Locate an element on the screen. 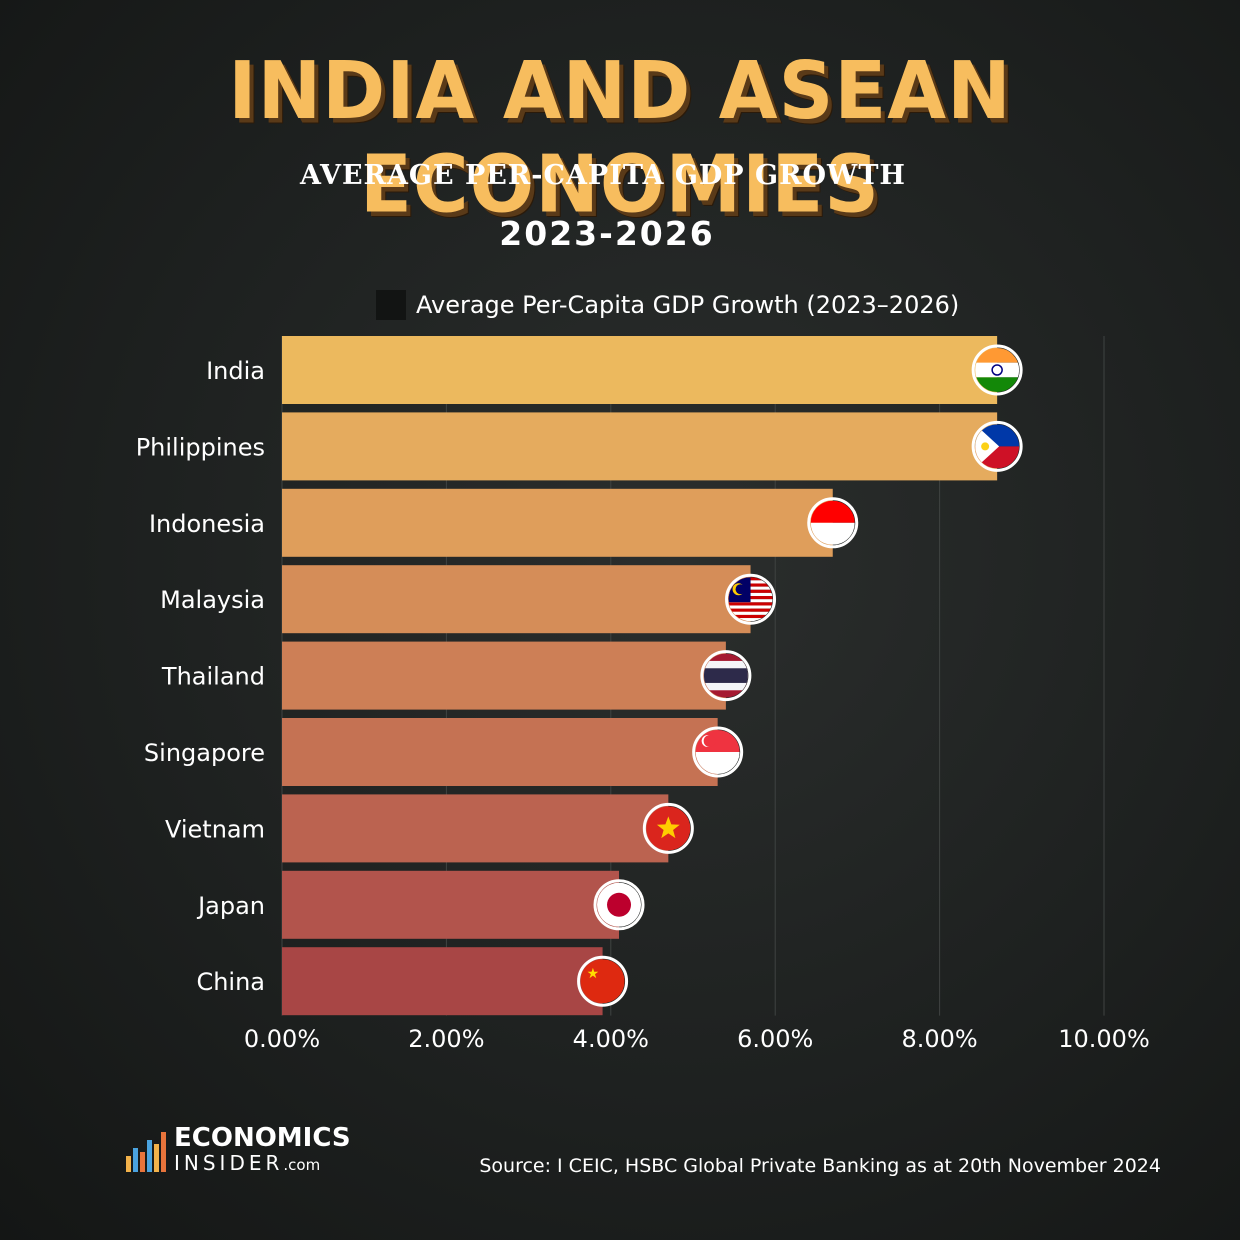 The height and width of the screenshot is (1240, 1240). china-flag-star: ★ is located at coordinates (593, 974).